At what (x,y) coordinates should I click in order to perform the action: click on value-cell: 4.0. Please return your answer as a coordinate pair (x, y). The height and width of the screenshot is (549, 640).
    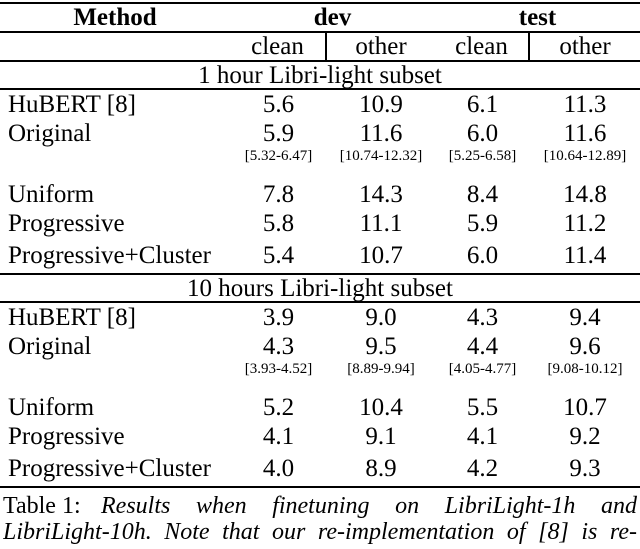
    Looking at the image, I should click on (278, 468).